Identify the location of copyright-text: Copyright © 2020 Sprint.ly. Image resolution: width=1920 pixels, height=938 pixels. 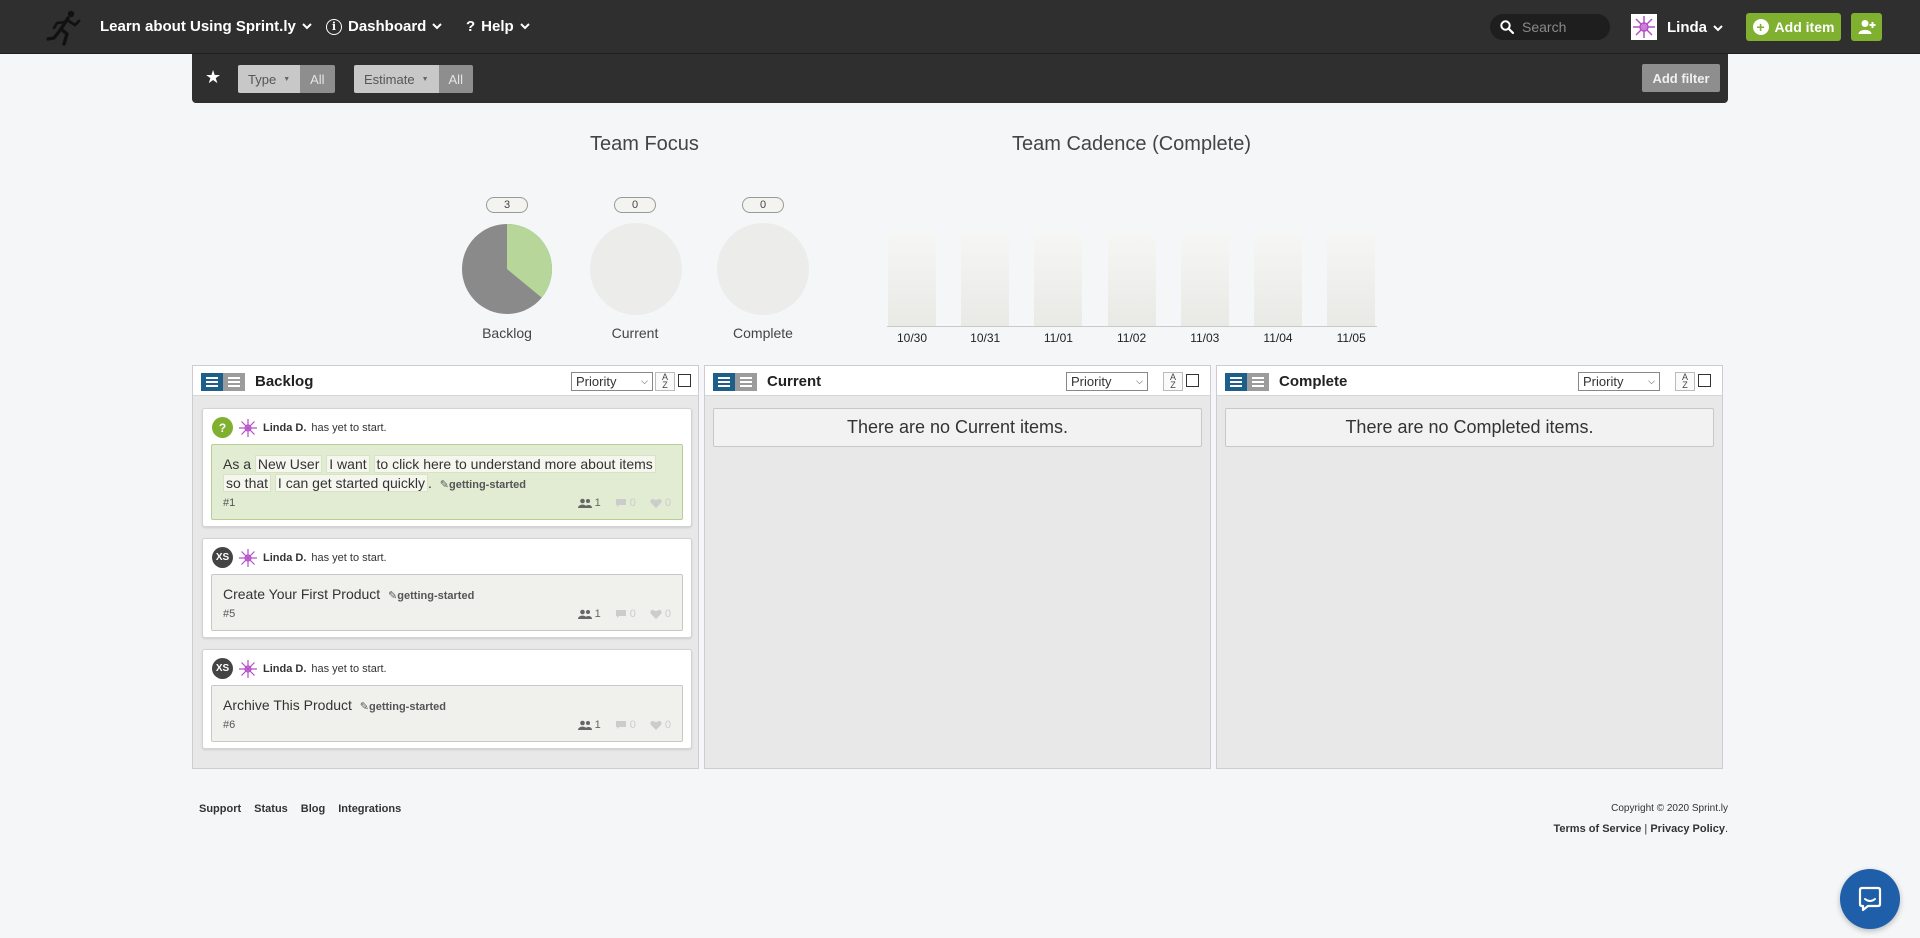
(1669, 808).